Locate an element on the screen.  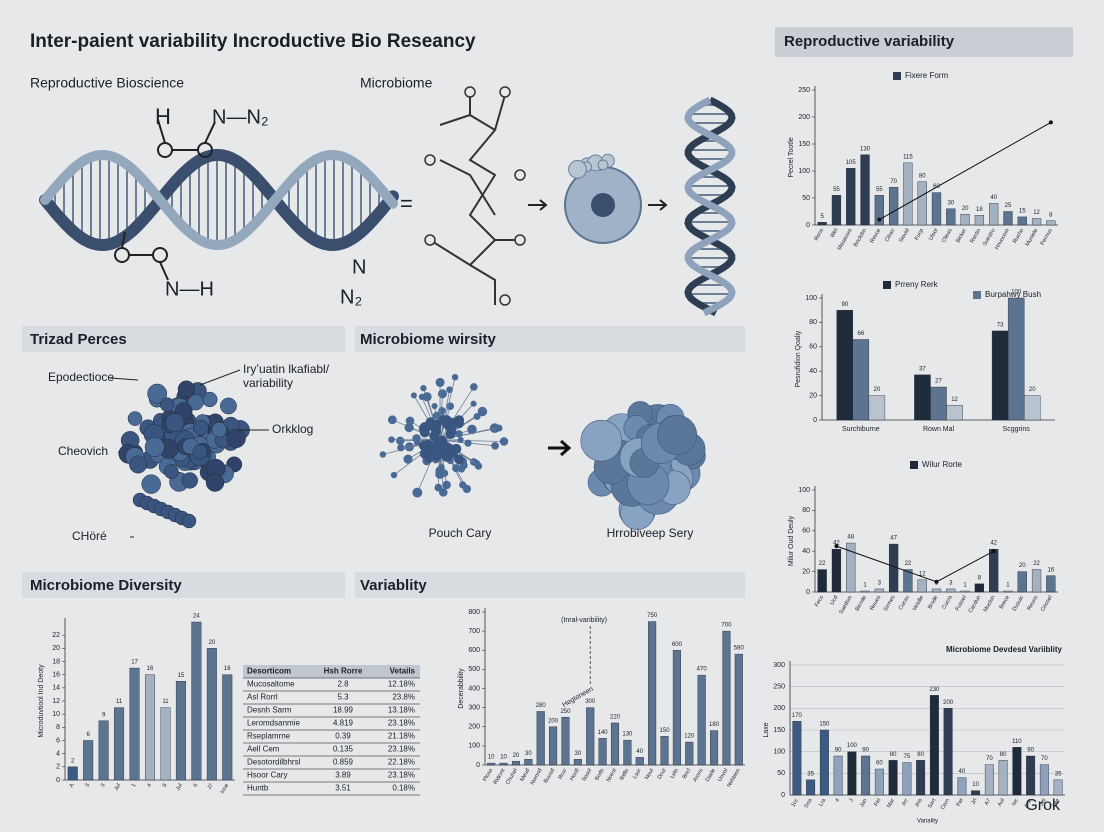
y-tick-label: 300 is located at coordinates (474, 707).